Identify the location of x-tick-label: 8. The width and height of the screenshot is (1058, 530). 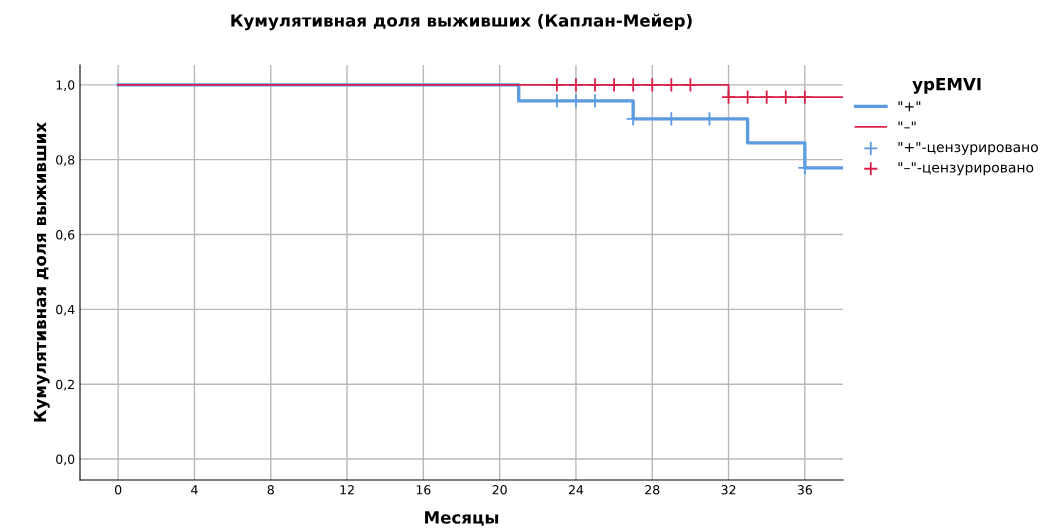
(270, 490).